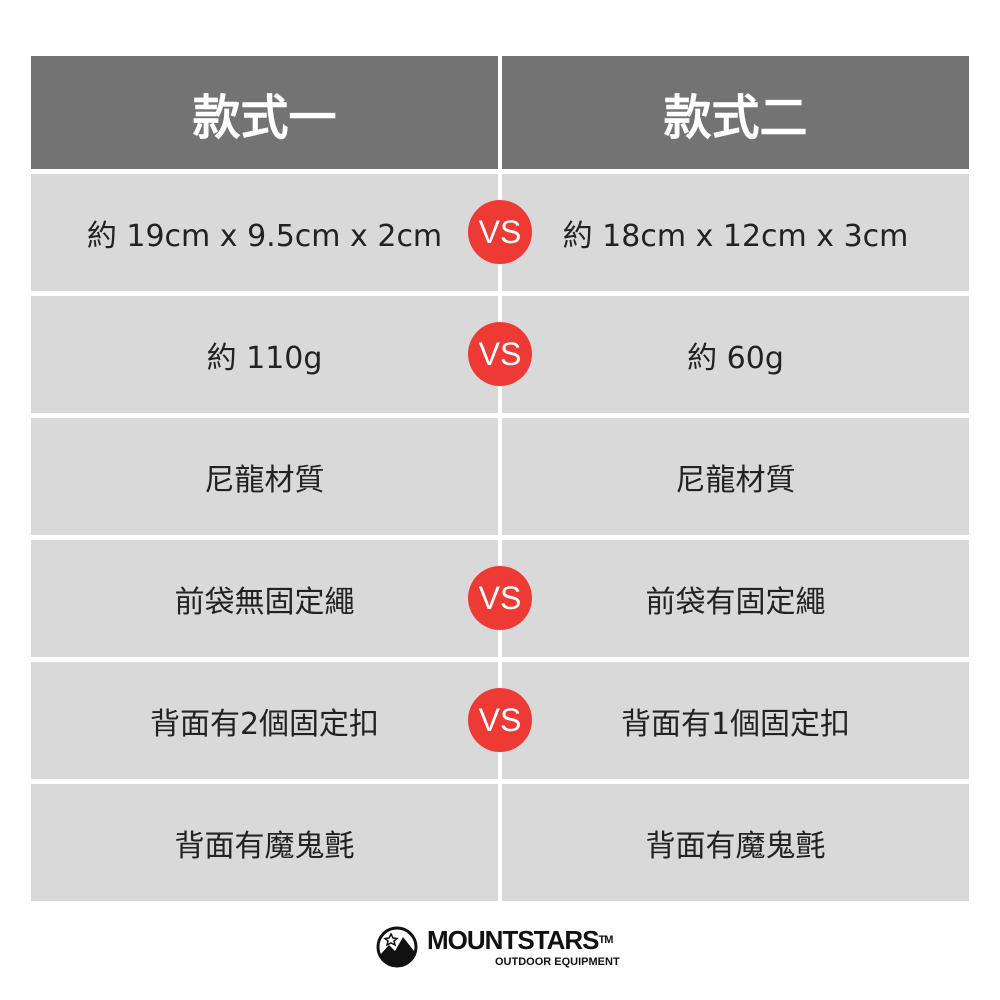 The width and height of the screenshot is (1000, 1000). What do you see at coordinates (264, 354) in the screenshot?
I see `style-one-value: 約 110g` at bounding box center [264, 354].